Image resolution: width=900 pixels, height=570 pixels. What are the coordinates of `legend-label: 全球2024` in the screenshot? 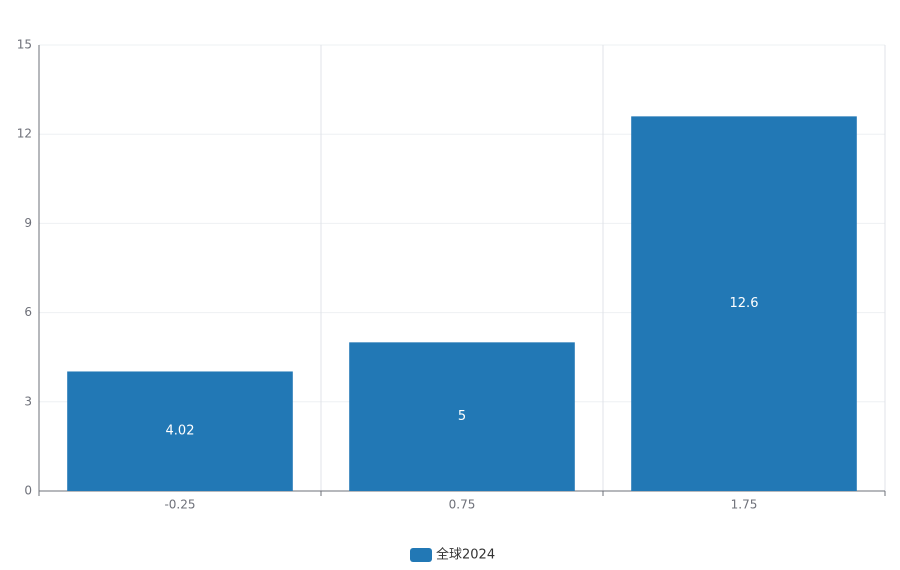 It's located at (465, 555).